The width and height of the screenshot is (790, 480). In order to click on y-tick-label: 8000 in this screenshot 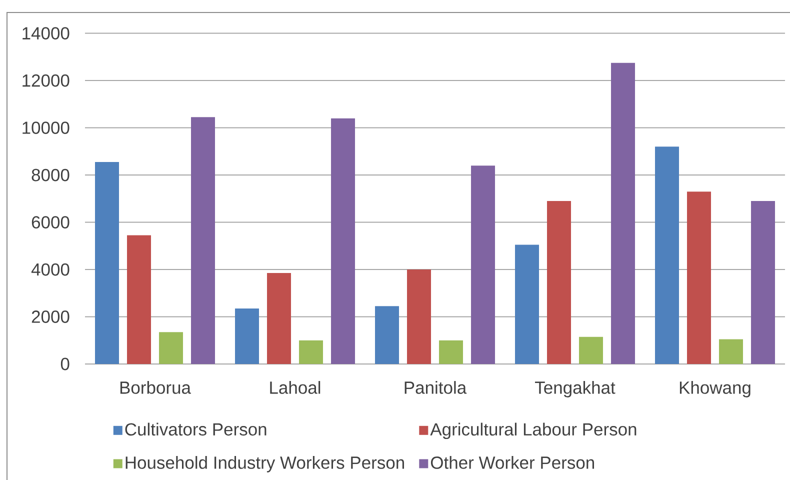, I will do `click(51, 175)`.